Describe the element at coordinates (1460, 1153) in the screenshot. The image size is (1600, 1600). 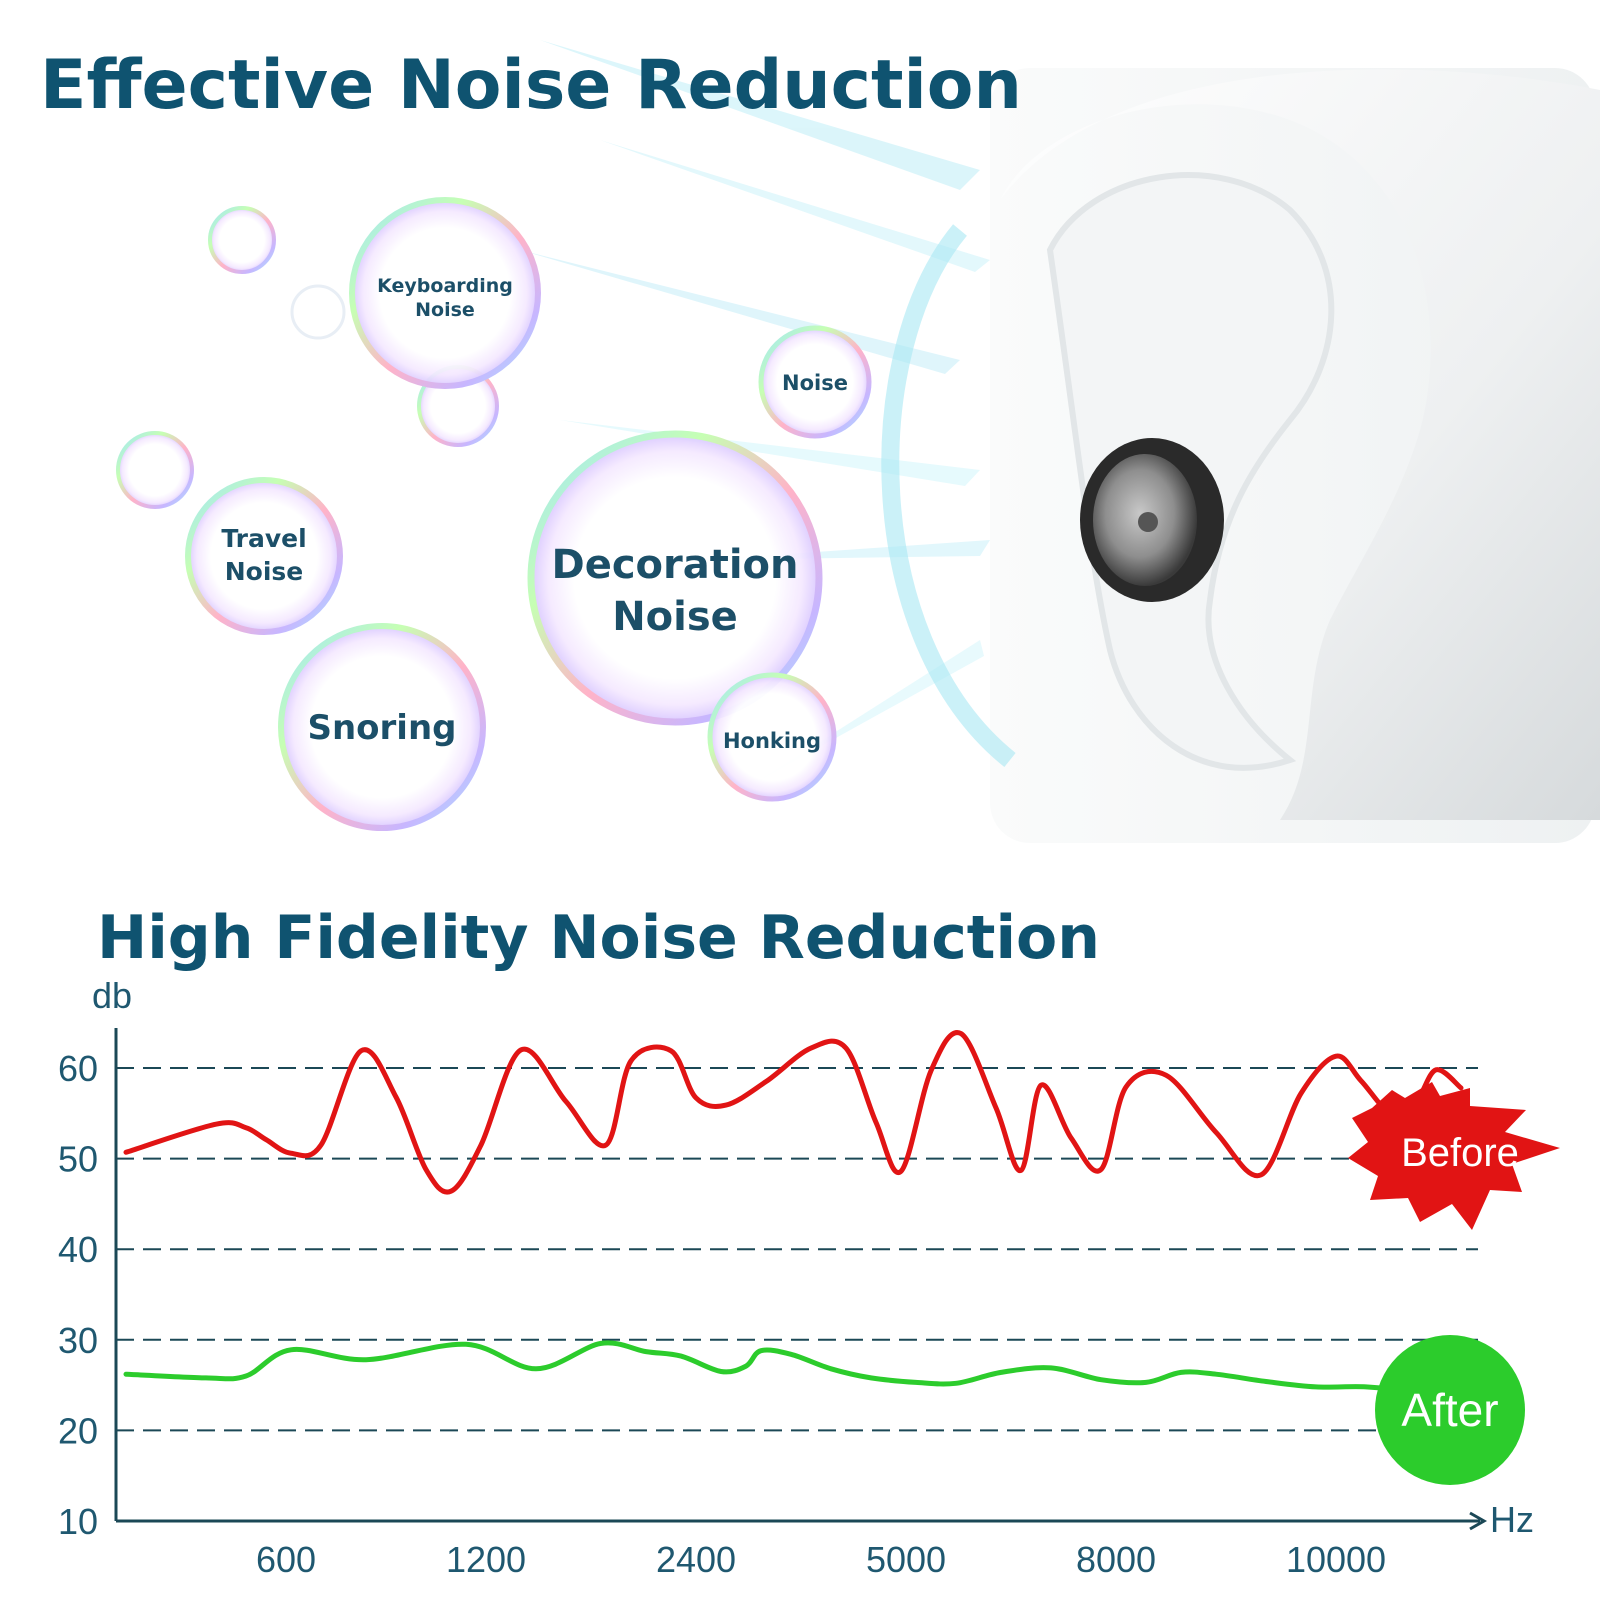
I see `before-label: Before` at that location.